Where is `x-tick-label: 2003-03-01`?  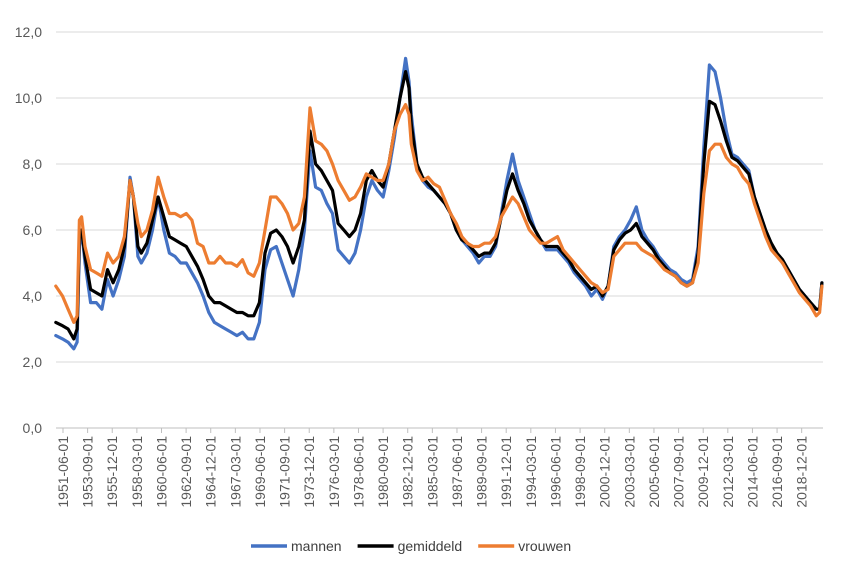
x-tick-label: 2003-03-01 is located at coordinates (629, 472).